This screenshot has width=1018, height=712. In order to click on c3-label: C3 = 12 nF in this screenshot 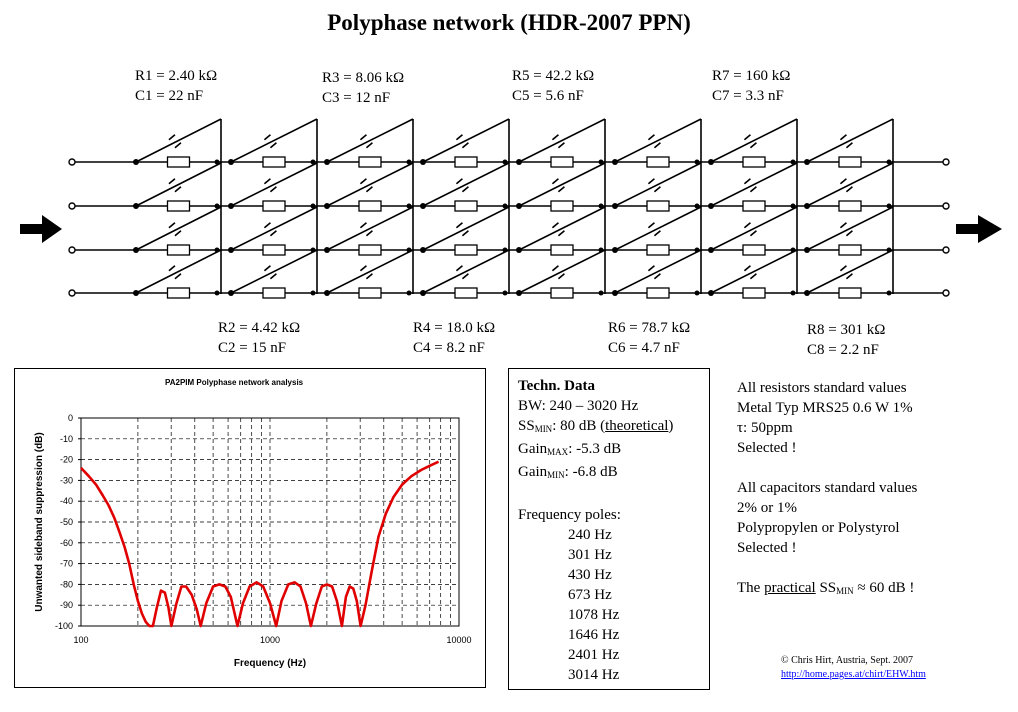, I will do `click(356, 98)`.